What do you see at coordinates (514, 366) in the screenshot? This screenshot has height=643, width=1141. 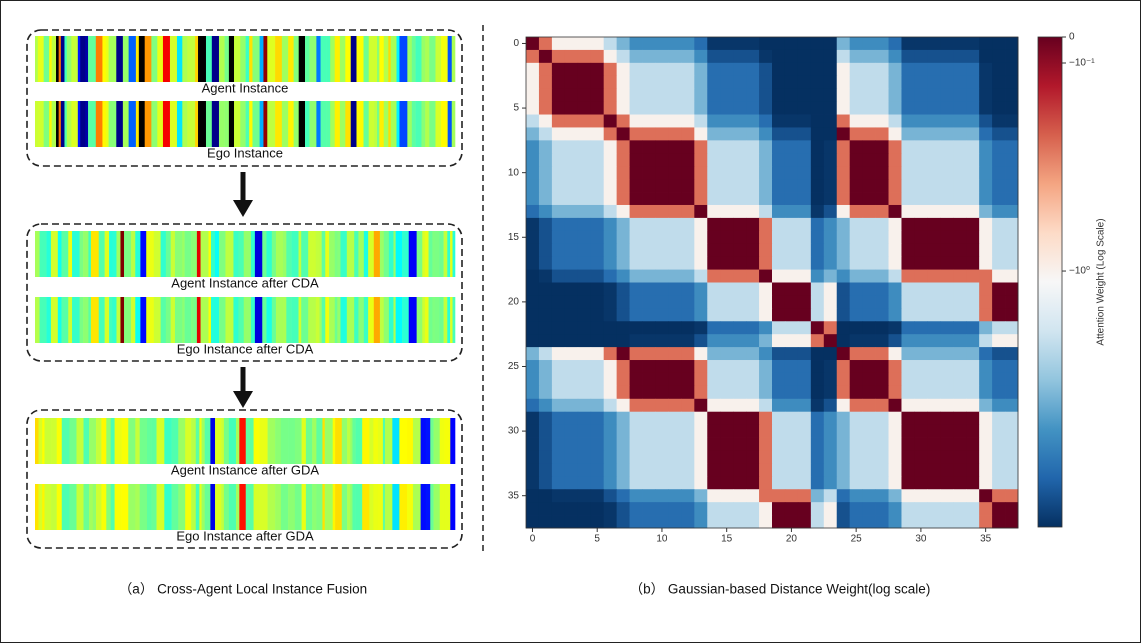 I see `y-tick-label: 25` at bounding box center [514, 366].